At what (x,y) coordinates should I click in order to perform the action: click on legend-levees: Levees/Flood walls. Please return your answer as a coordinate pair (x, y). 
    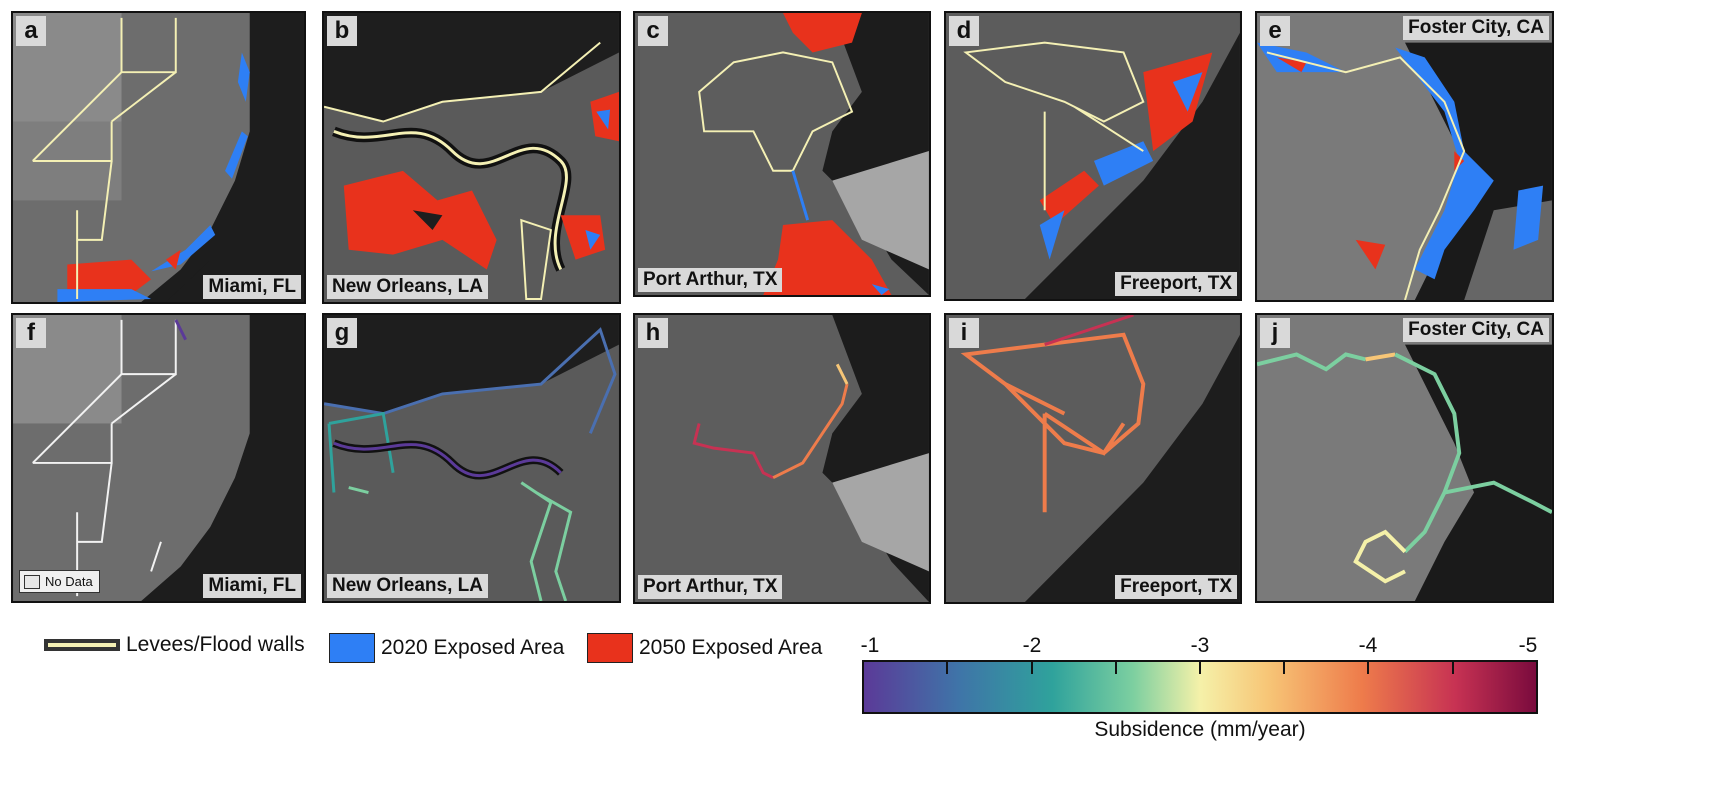
    Looking at the image, I should click on (174, 645).